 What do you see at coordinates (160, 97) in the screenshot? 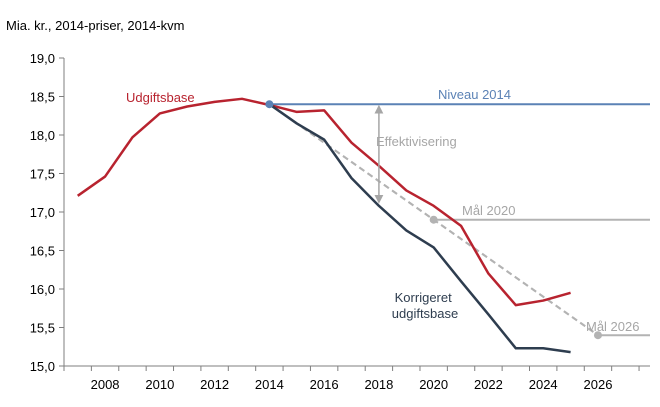
I see `series-label-udgiftsbase: Udgiftsbase` at bounding box center [160, 97].